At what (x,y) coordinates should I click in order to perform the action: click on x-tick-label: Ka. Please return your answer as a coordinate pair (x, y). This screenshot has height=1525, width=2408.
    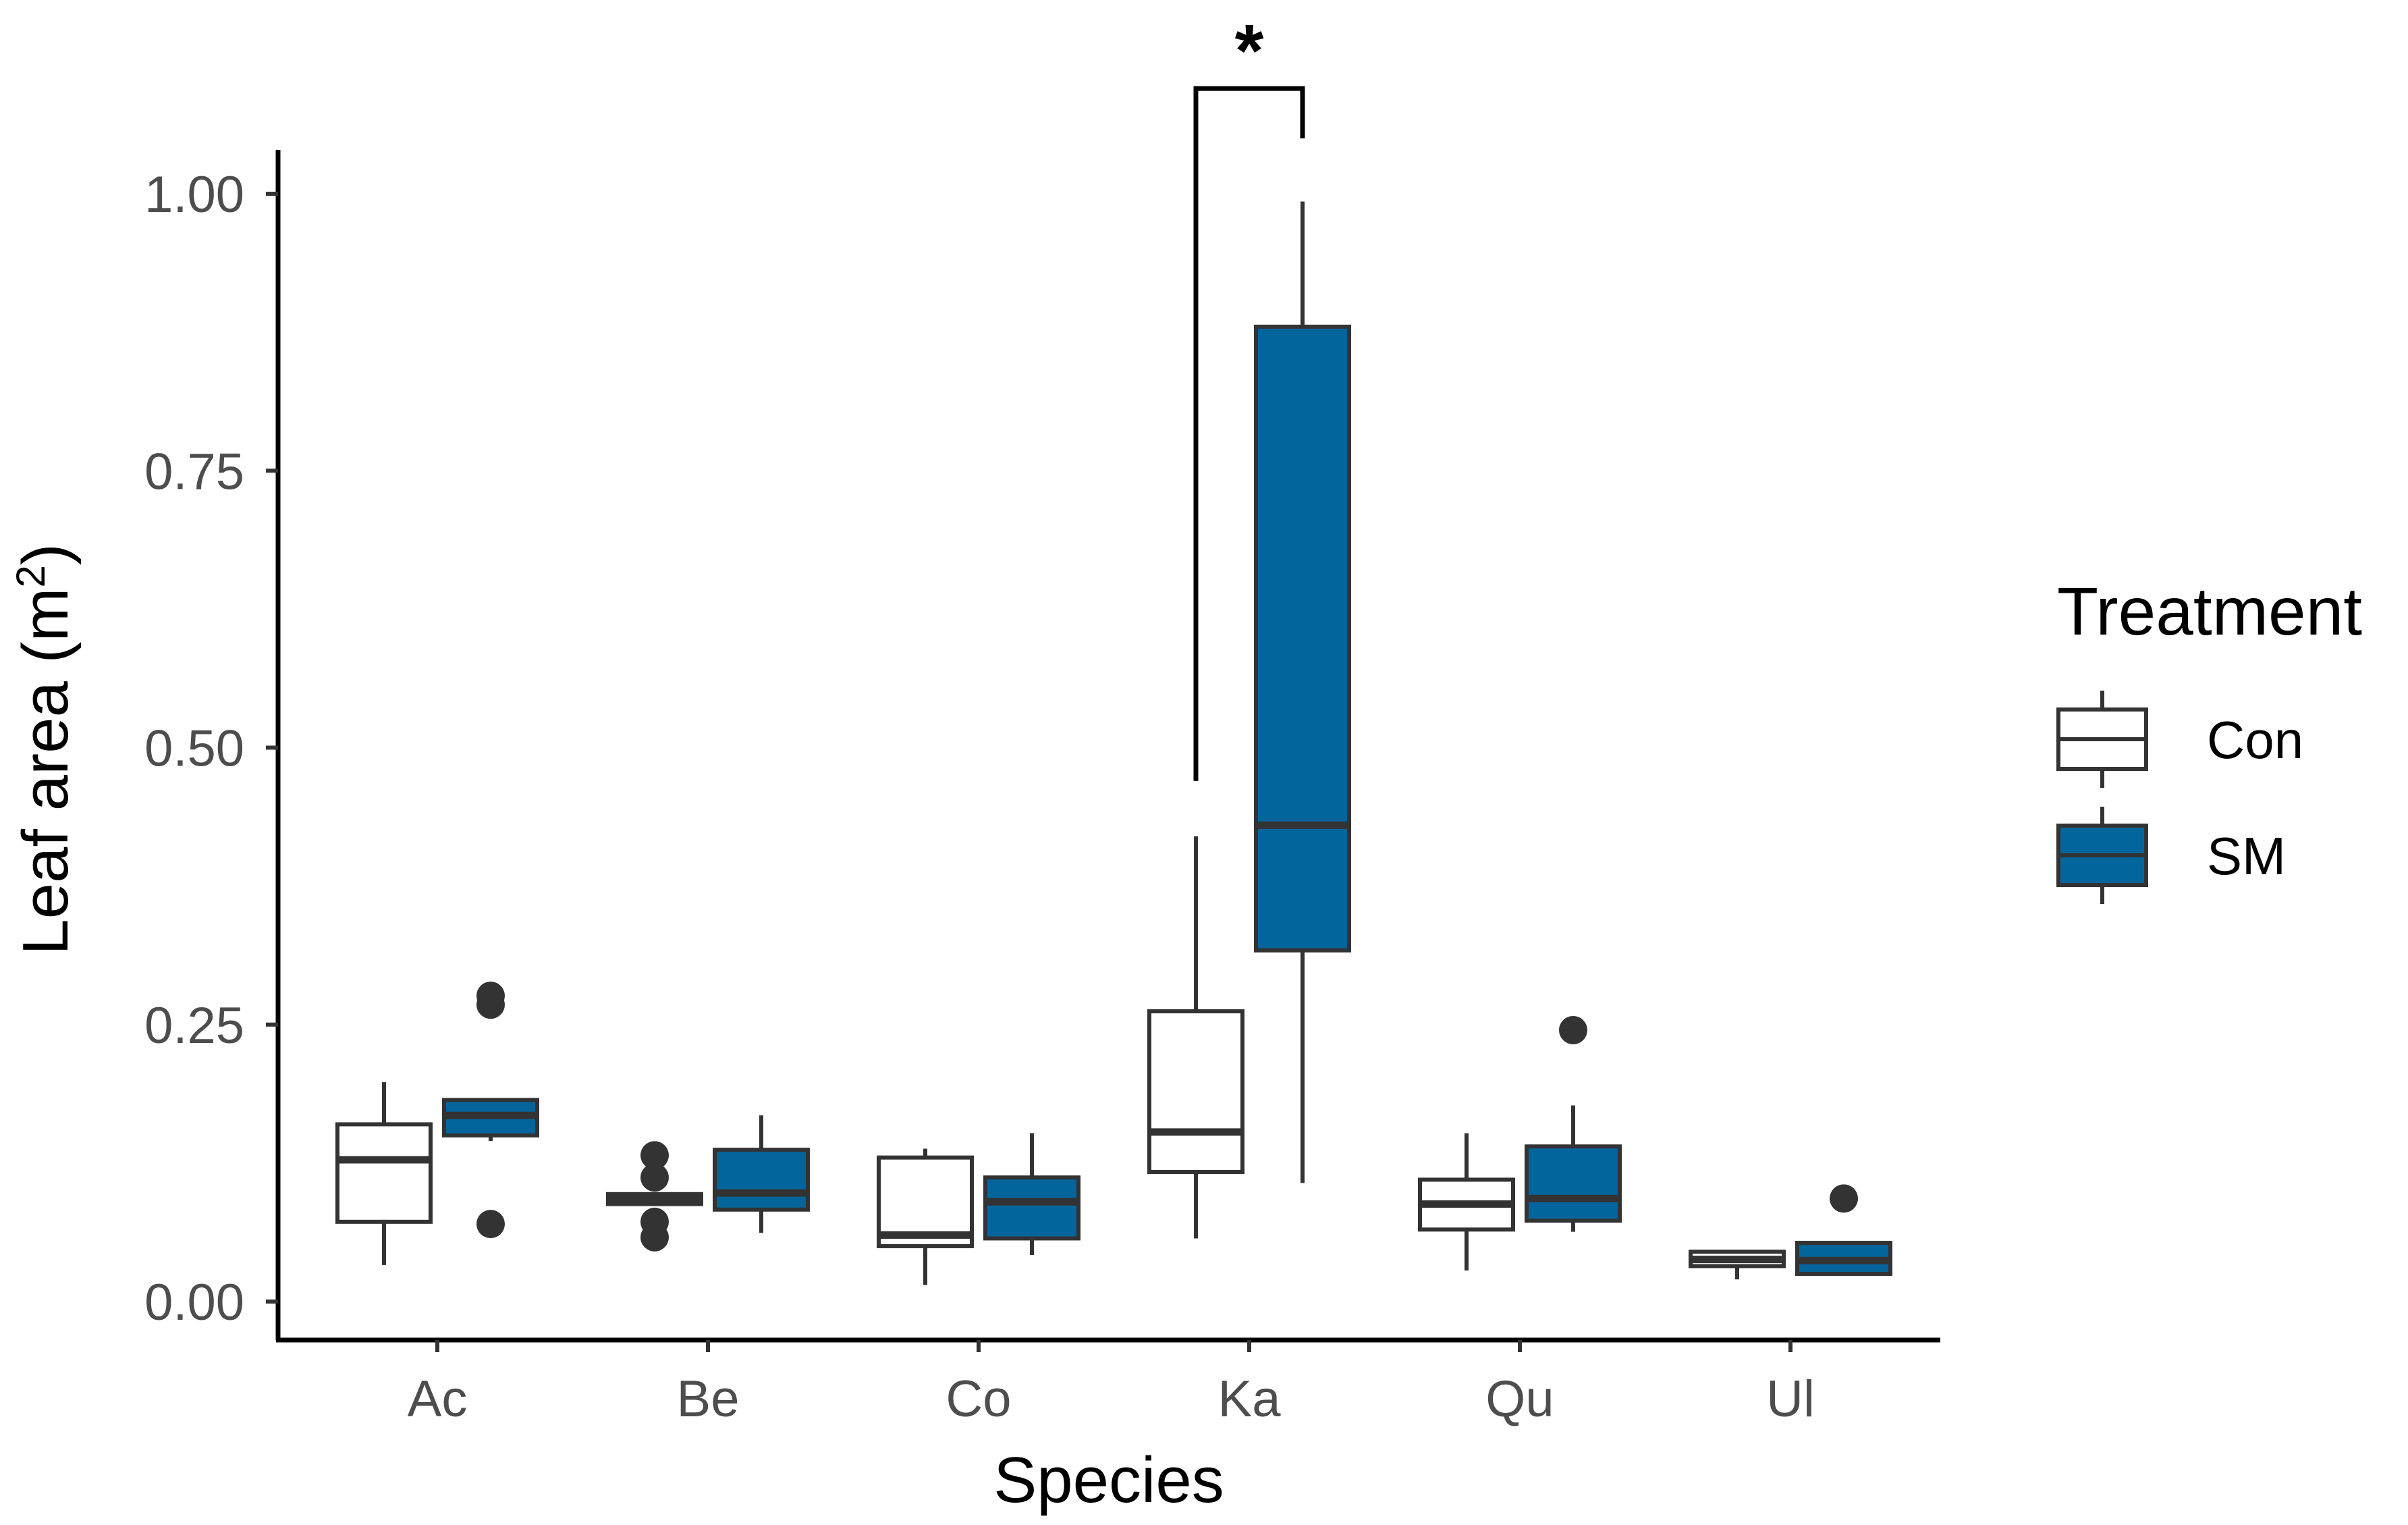
    Looking at the image, I should click on (1250, 1399).